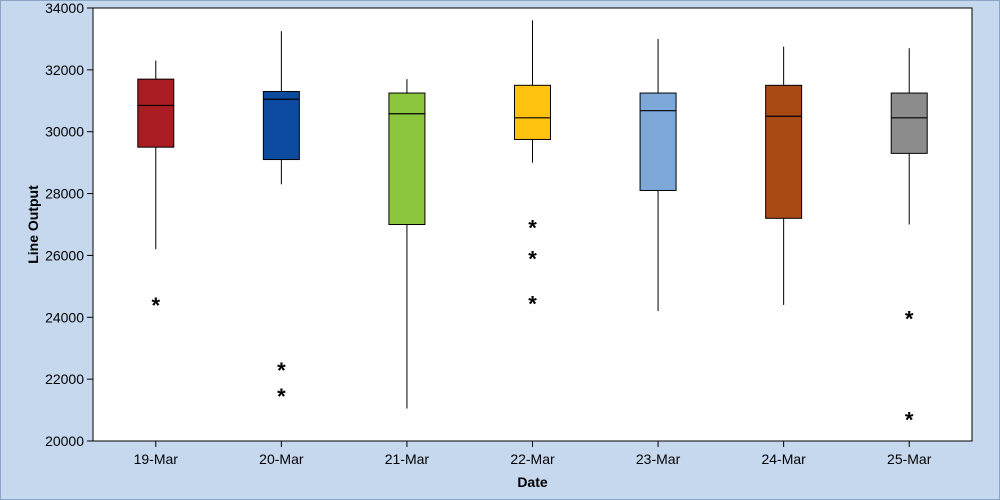 This screenshot has width=1000, height=500. What do you see at coordinates (64, 255) in the screenshot?
I see `y-tick-label: 26000` at bounding box center [64, 255].